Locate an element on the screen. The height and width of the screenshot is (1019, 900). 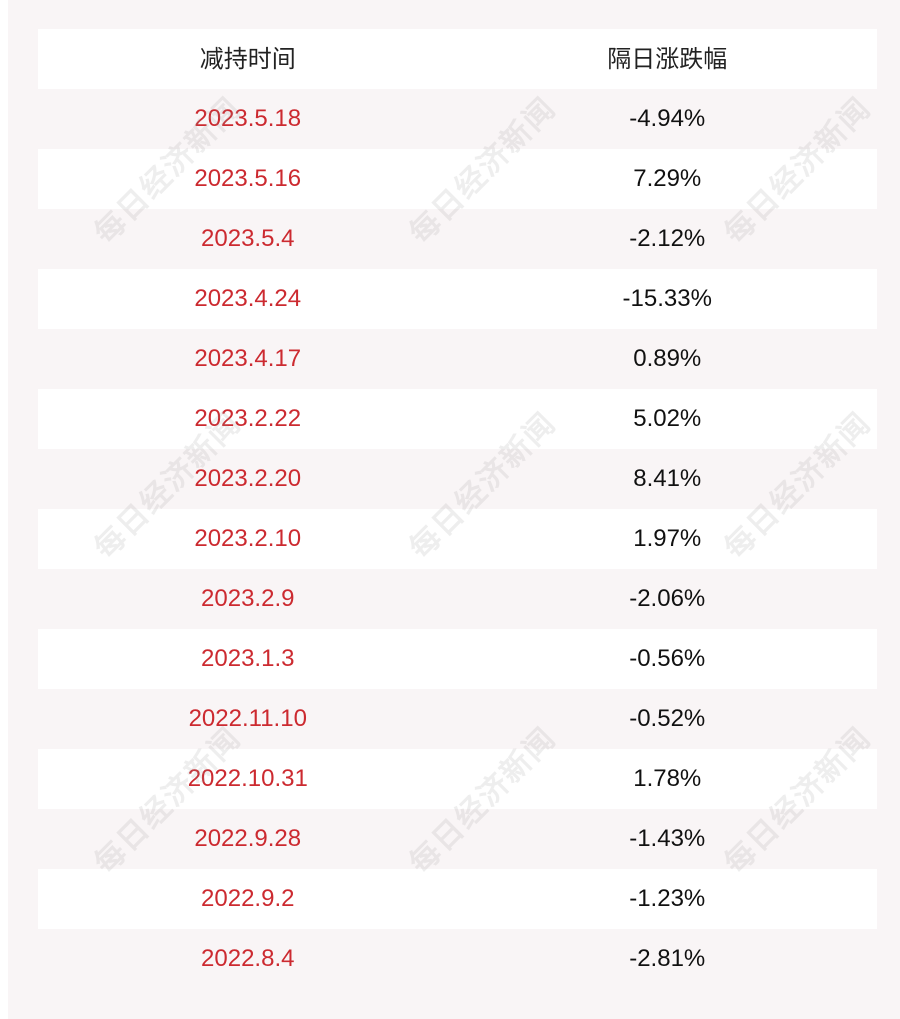
row-change: -2.06% is located at coordinates (667, 598).